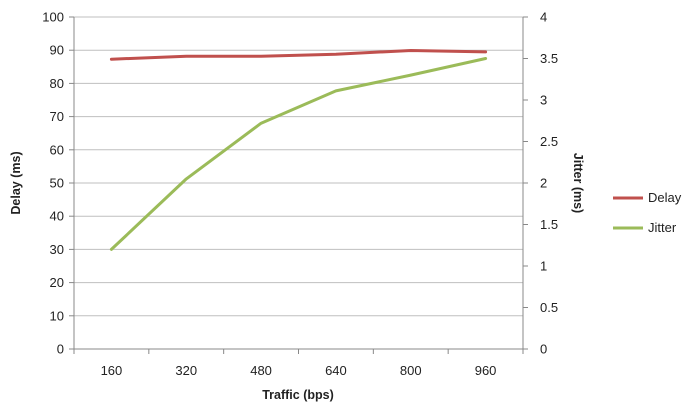  Describe the element at coordinates (57, 216) in the screenshot. I see `left-axis-tick-label: 40` at that location.